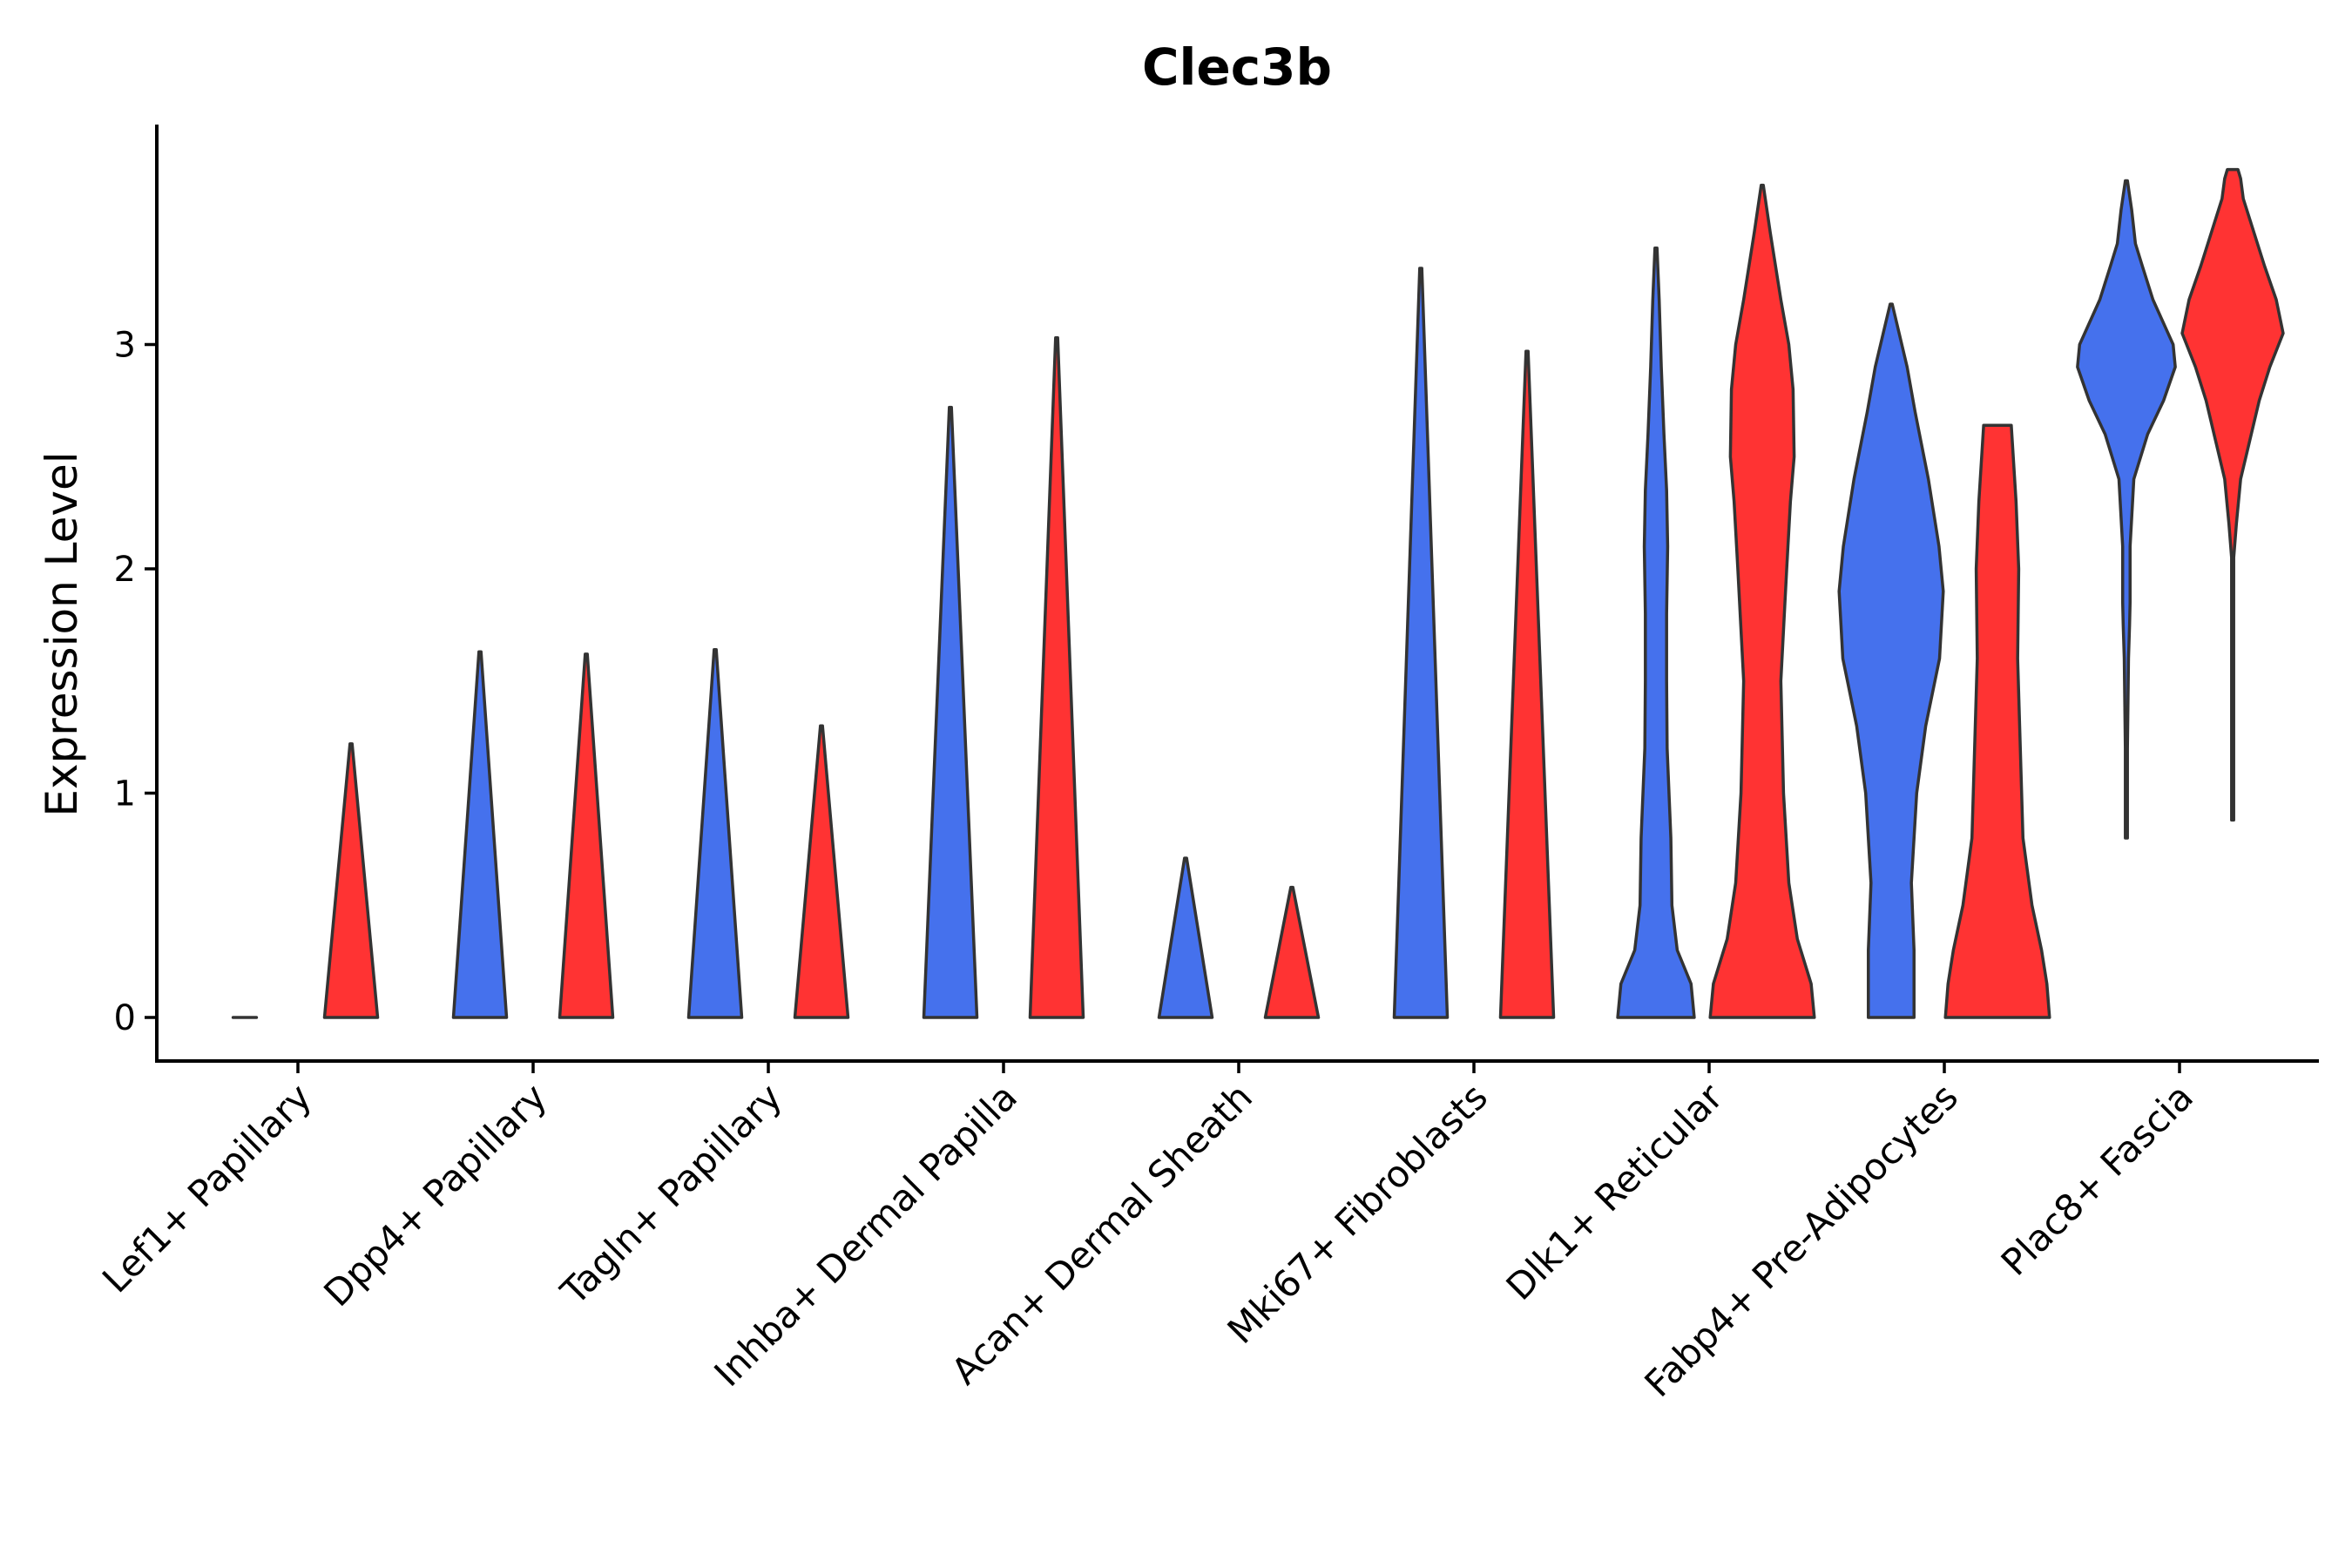 This screenshot has height=1568, width=2352. I want to click on y-tick-label: 0, so click(125, 1018).